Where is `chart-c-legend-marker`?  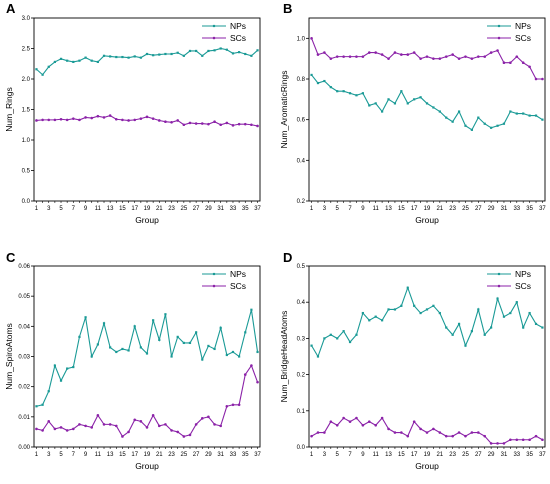
chart-c-legend-marker is located at coordinates (214, 286).